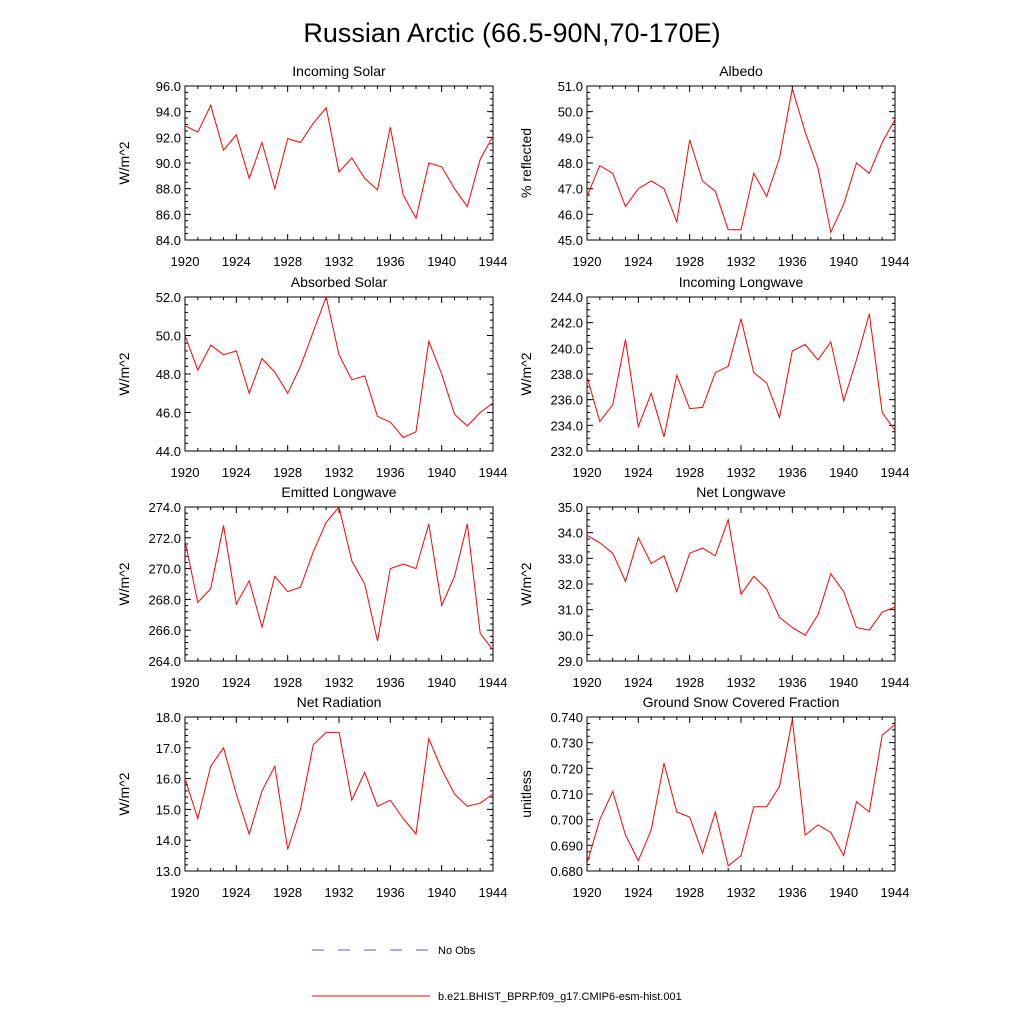 The image size is (1024, 1024). Describe the element at coordinates (526, 163) in the screenshot. I see `y-axis-label: % reflected` at that location.